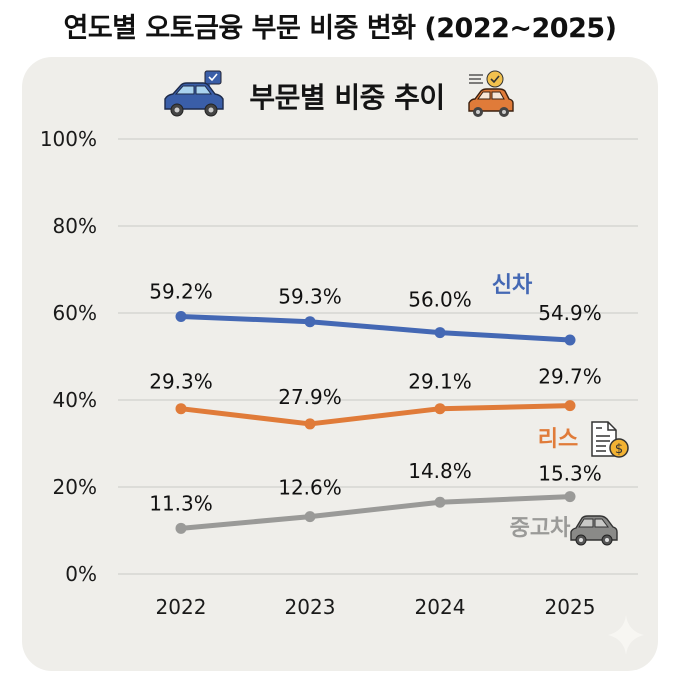  I want to click on y-tick-label: 60%, so click(75, 313).